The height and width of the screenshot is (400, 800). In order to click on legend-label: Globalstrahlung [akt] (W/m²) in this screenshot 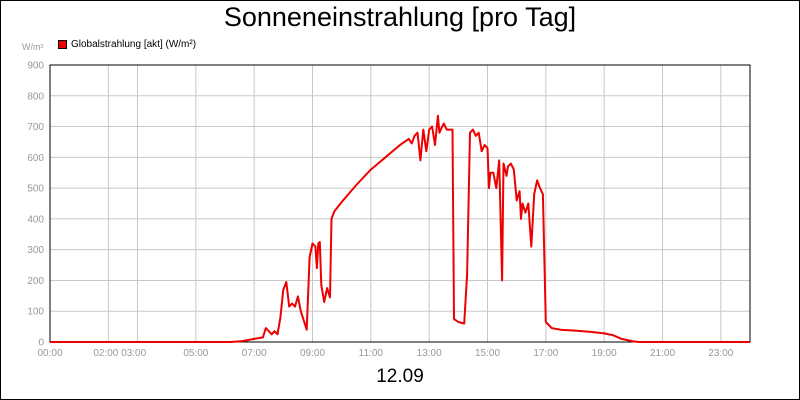, I will do `click(134, 44)`.